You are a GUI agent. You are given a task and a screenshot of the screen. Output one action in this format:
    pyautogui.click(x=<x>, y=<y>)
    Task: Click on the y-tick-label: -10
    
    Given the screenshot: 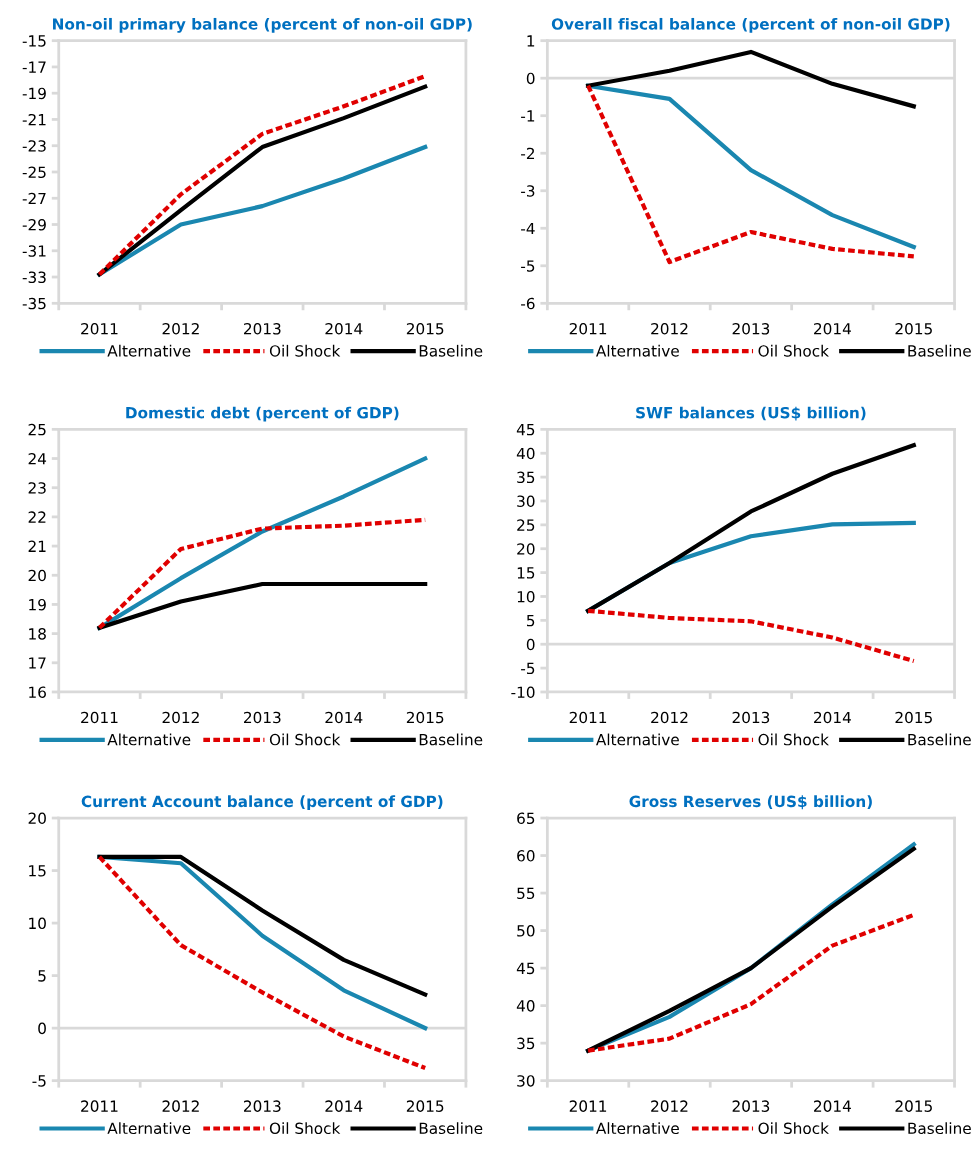 What is the action you would take?
    pyautogui.click(x=523, y=692)
    